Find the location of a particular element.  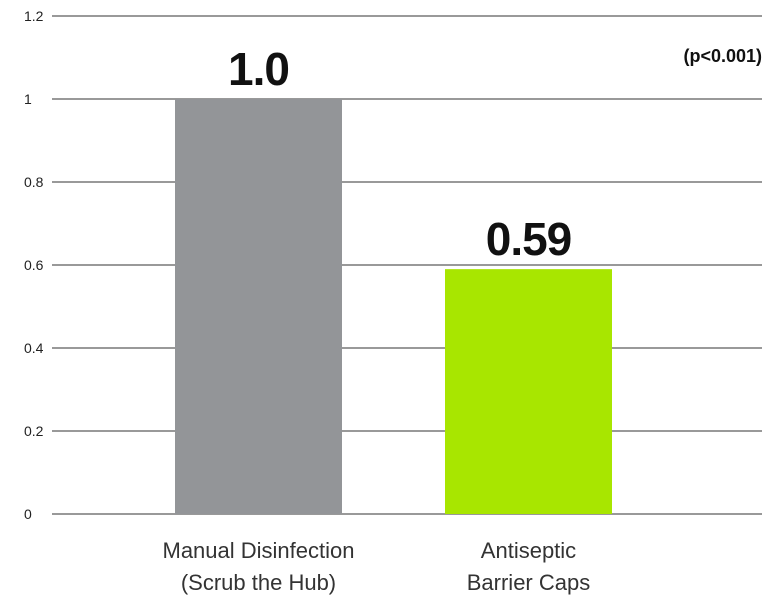

y-tick-label: 0.2 is located at coordinates (34, 431).